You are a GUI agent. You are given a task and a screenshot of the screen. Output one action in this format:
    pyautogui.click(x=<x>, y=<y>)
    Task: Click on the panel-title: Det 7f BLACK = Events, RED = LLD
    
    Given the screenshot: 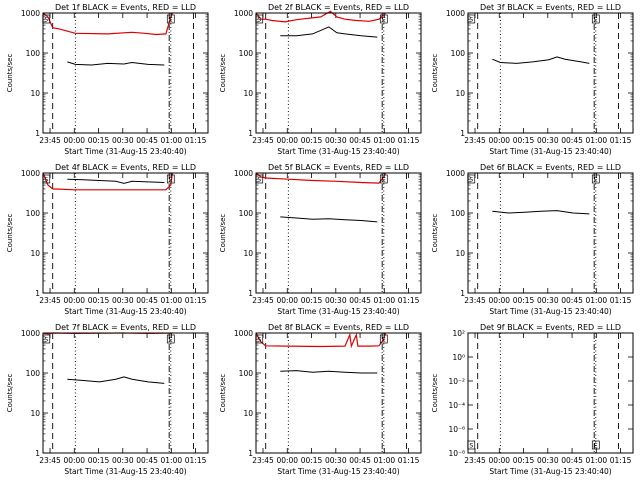 What is the action you would take?
    pyautogui.click(x=125, y=327)
    